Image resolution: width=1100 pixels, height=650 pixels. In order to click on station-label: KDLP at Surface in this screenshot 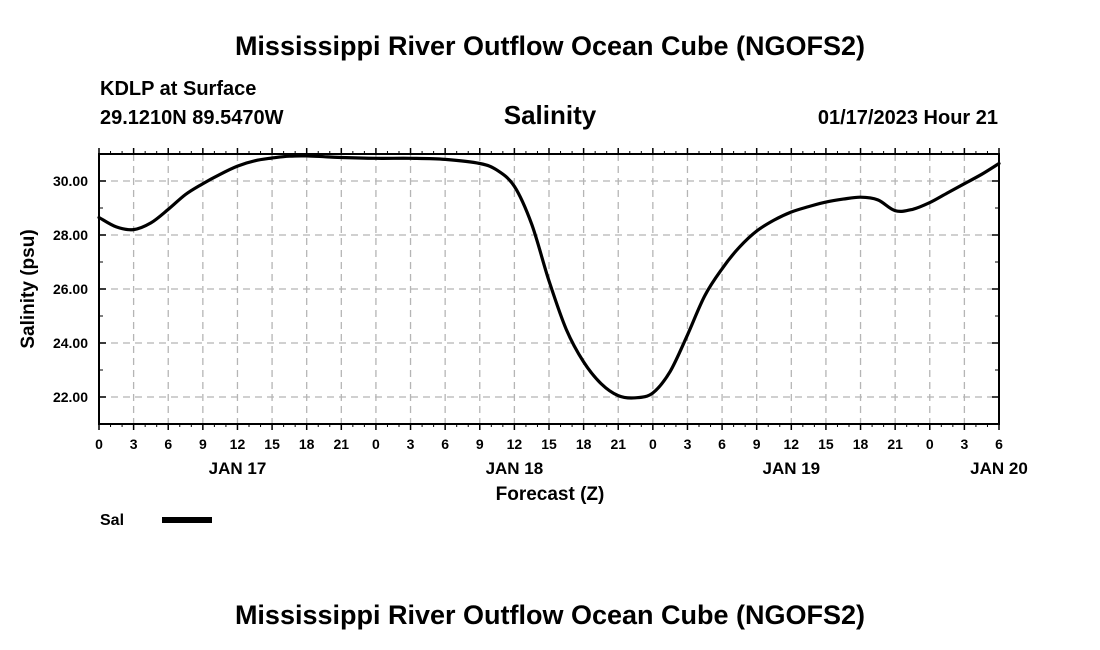, I will do `click(178, 89)`.